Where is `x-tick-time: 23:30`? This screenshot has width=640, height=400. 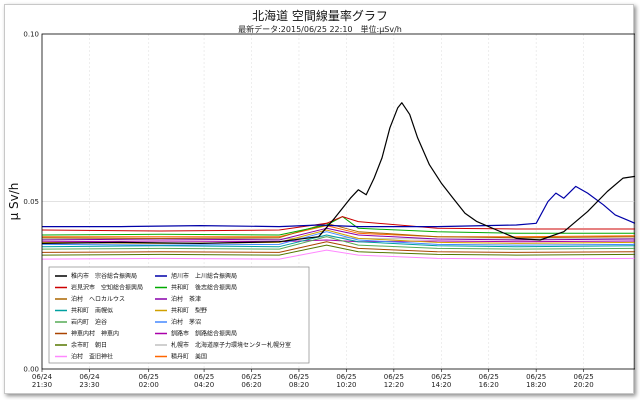 x-tick-time: 23:30 is located at coordinates (89, 385).